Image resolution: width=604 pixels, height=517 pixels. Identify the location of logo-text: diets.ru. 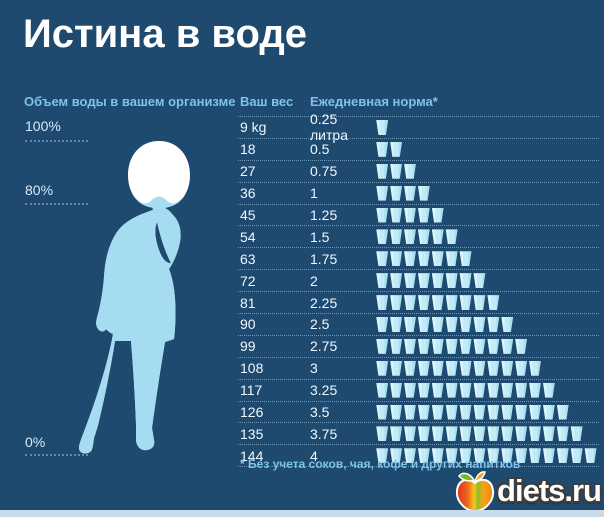
(549, 490).